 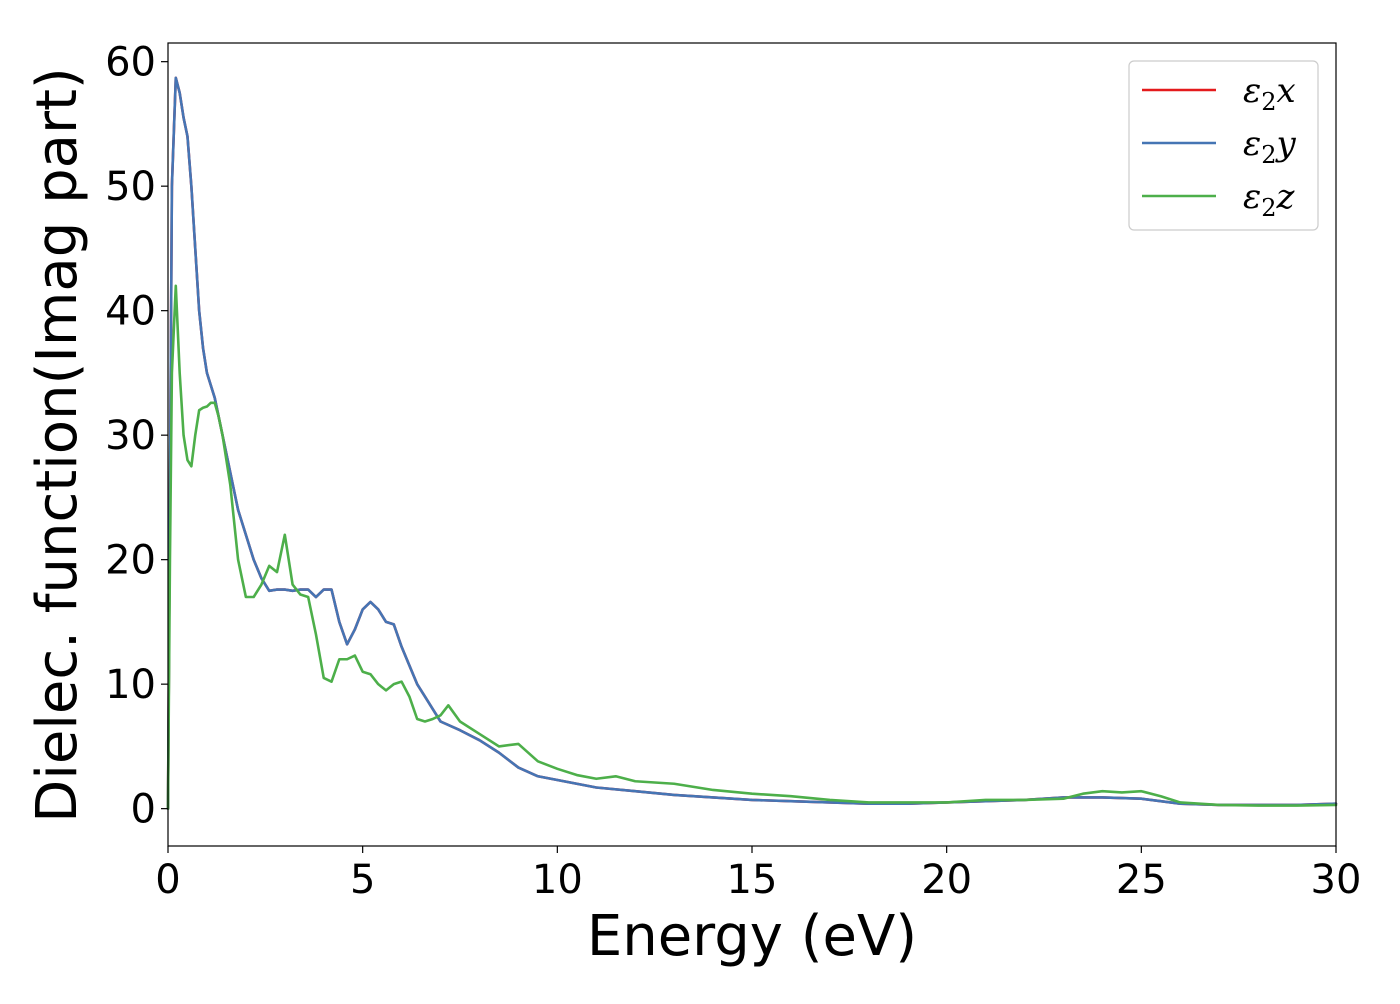 I want to click on legend: ε2x ε2y ε2z, so click(x=1223, y=145).